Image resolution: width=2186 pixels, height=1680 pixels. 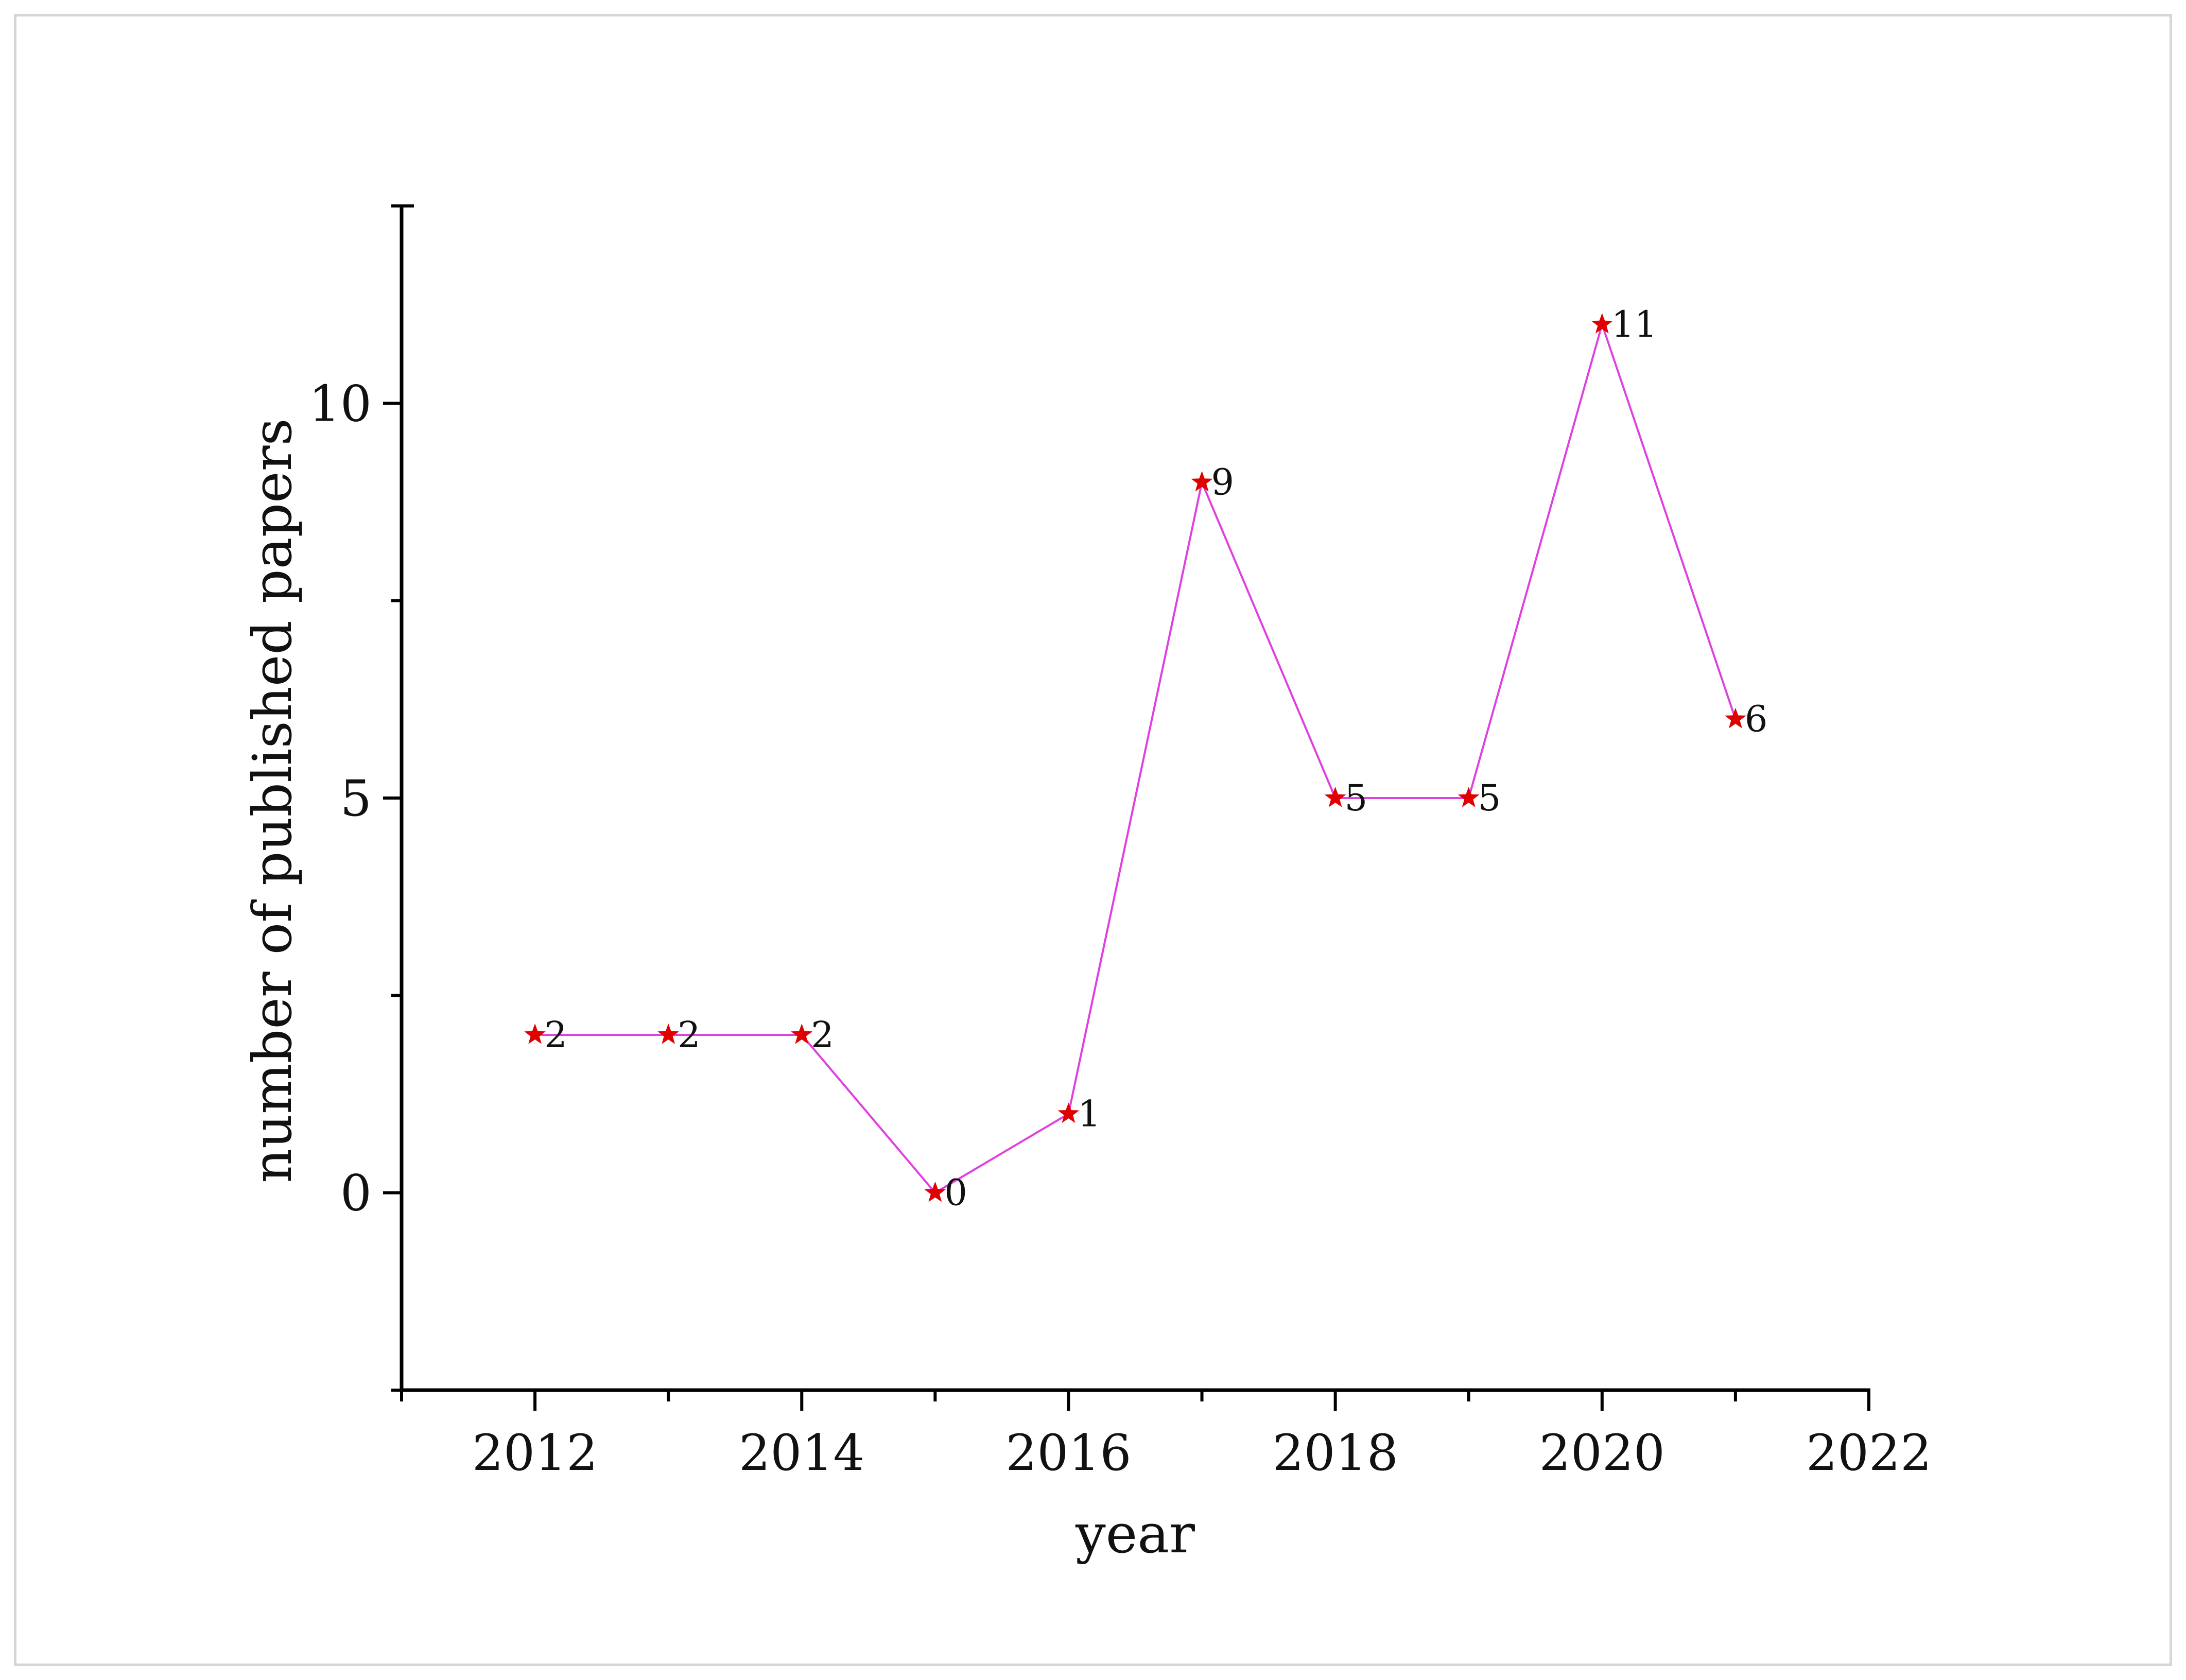 I want to click on x-axis-title: year, so click(x=1135, y=1534).